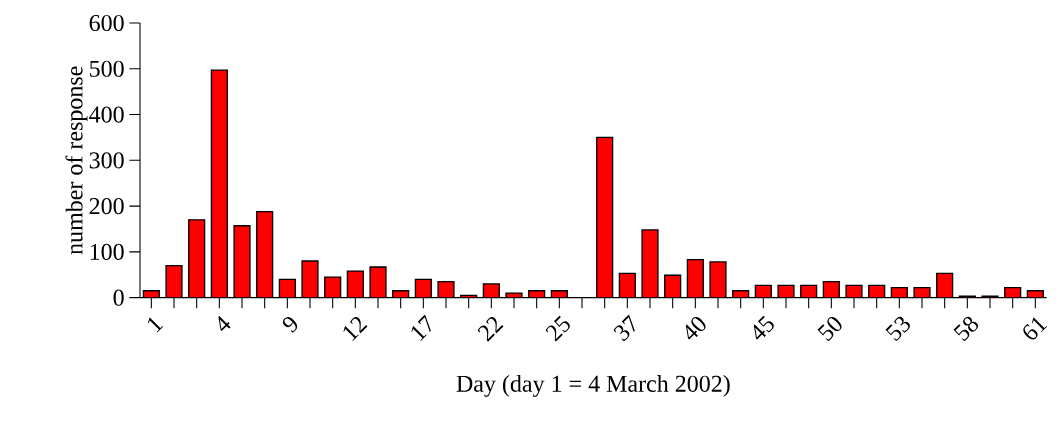  What do you see at coordinates (593, 385) in the screenshot?
I see `x-axis-title: Day (day 1 = 4 March 2002)` at bounding box center [593, 385].